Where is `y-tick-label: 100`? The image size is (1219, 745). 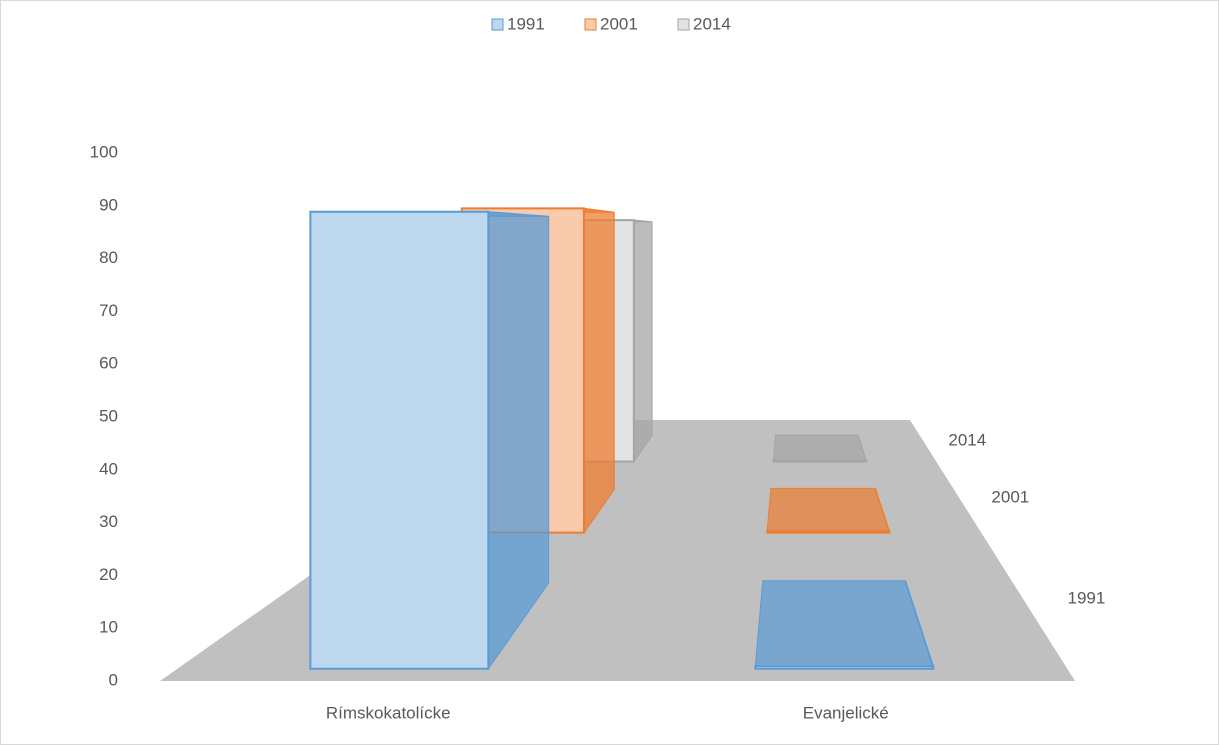 y-tick-label: 100 is located at coordinates (104, 151).